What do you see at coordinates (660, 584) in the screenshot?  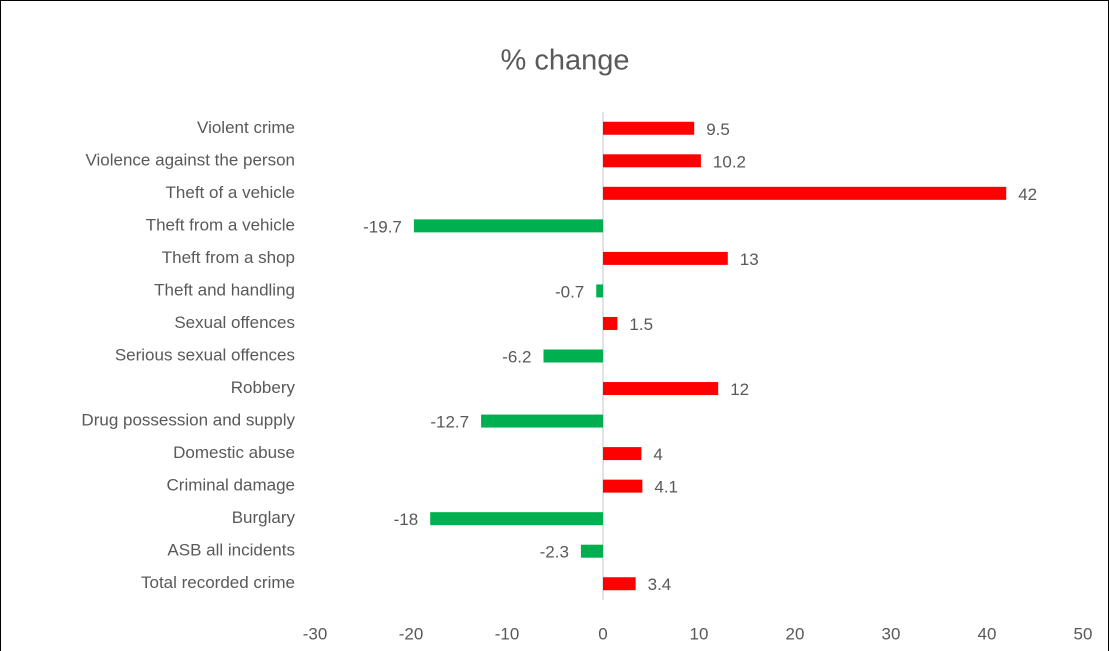 I see `data-label: 3.4` at bounding box center [660, 584].